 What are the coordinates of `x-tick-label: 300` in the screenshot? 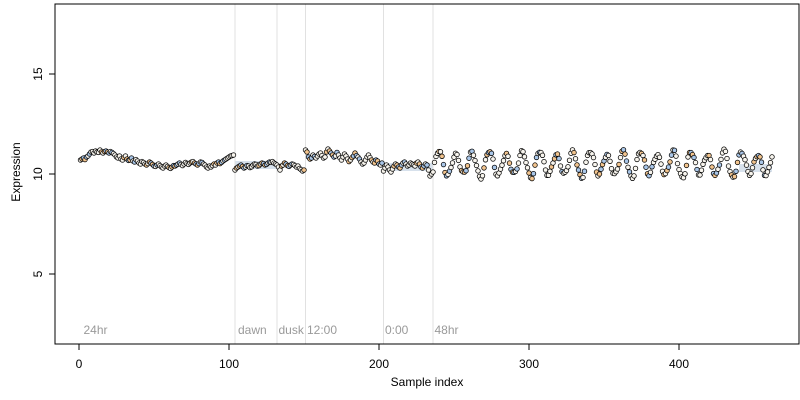 It's located at (529, 364).